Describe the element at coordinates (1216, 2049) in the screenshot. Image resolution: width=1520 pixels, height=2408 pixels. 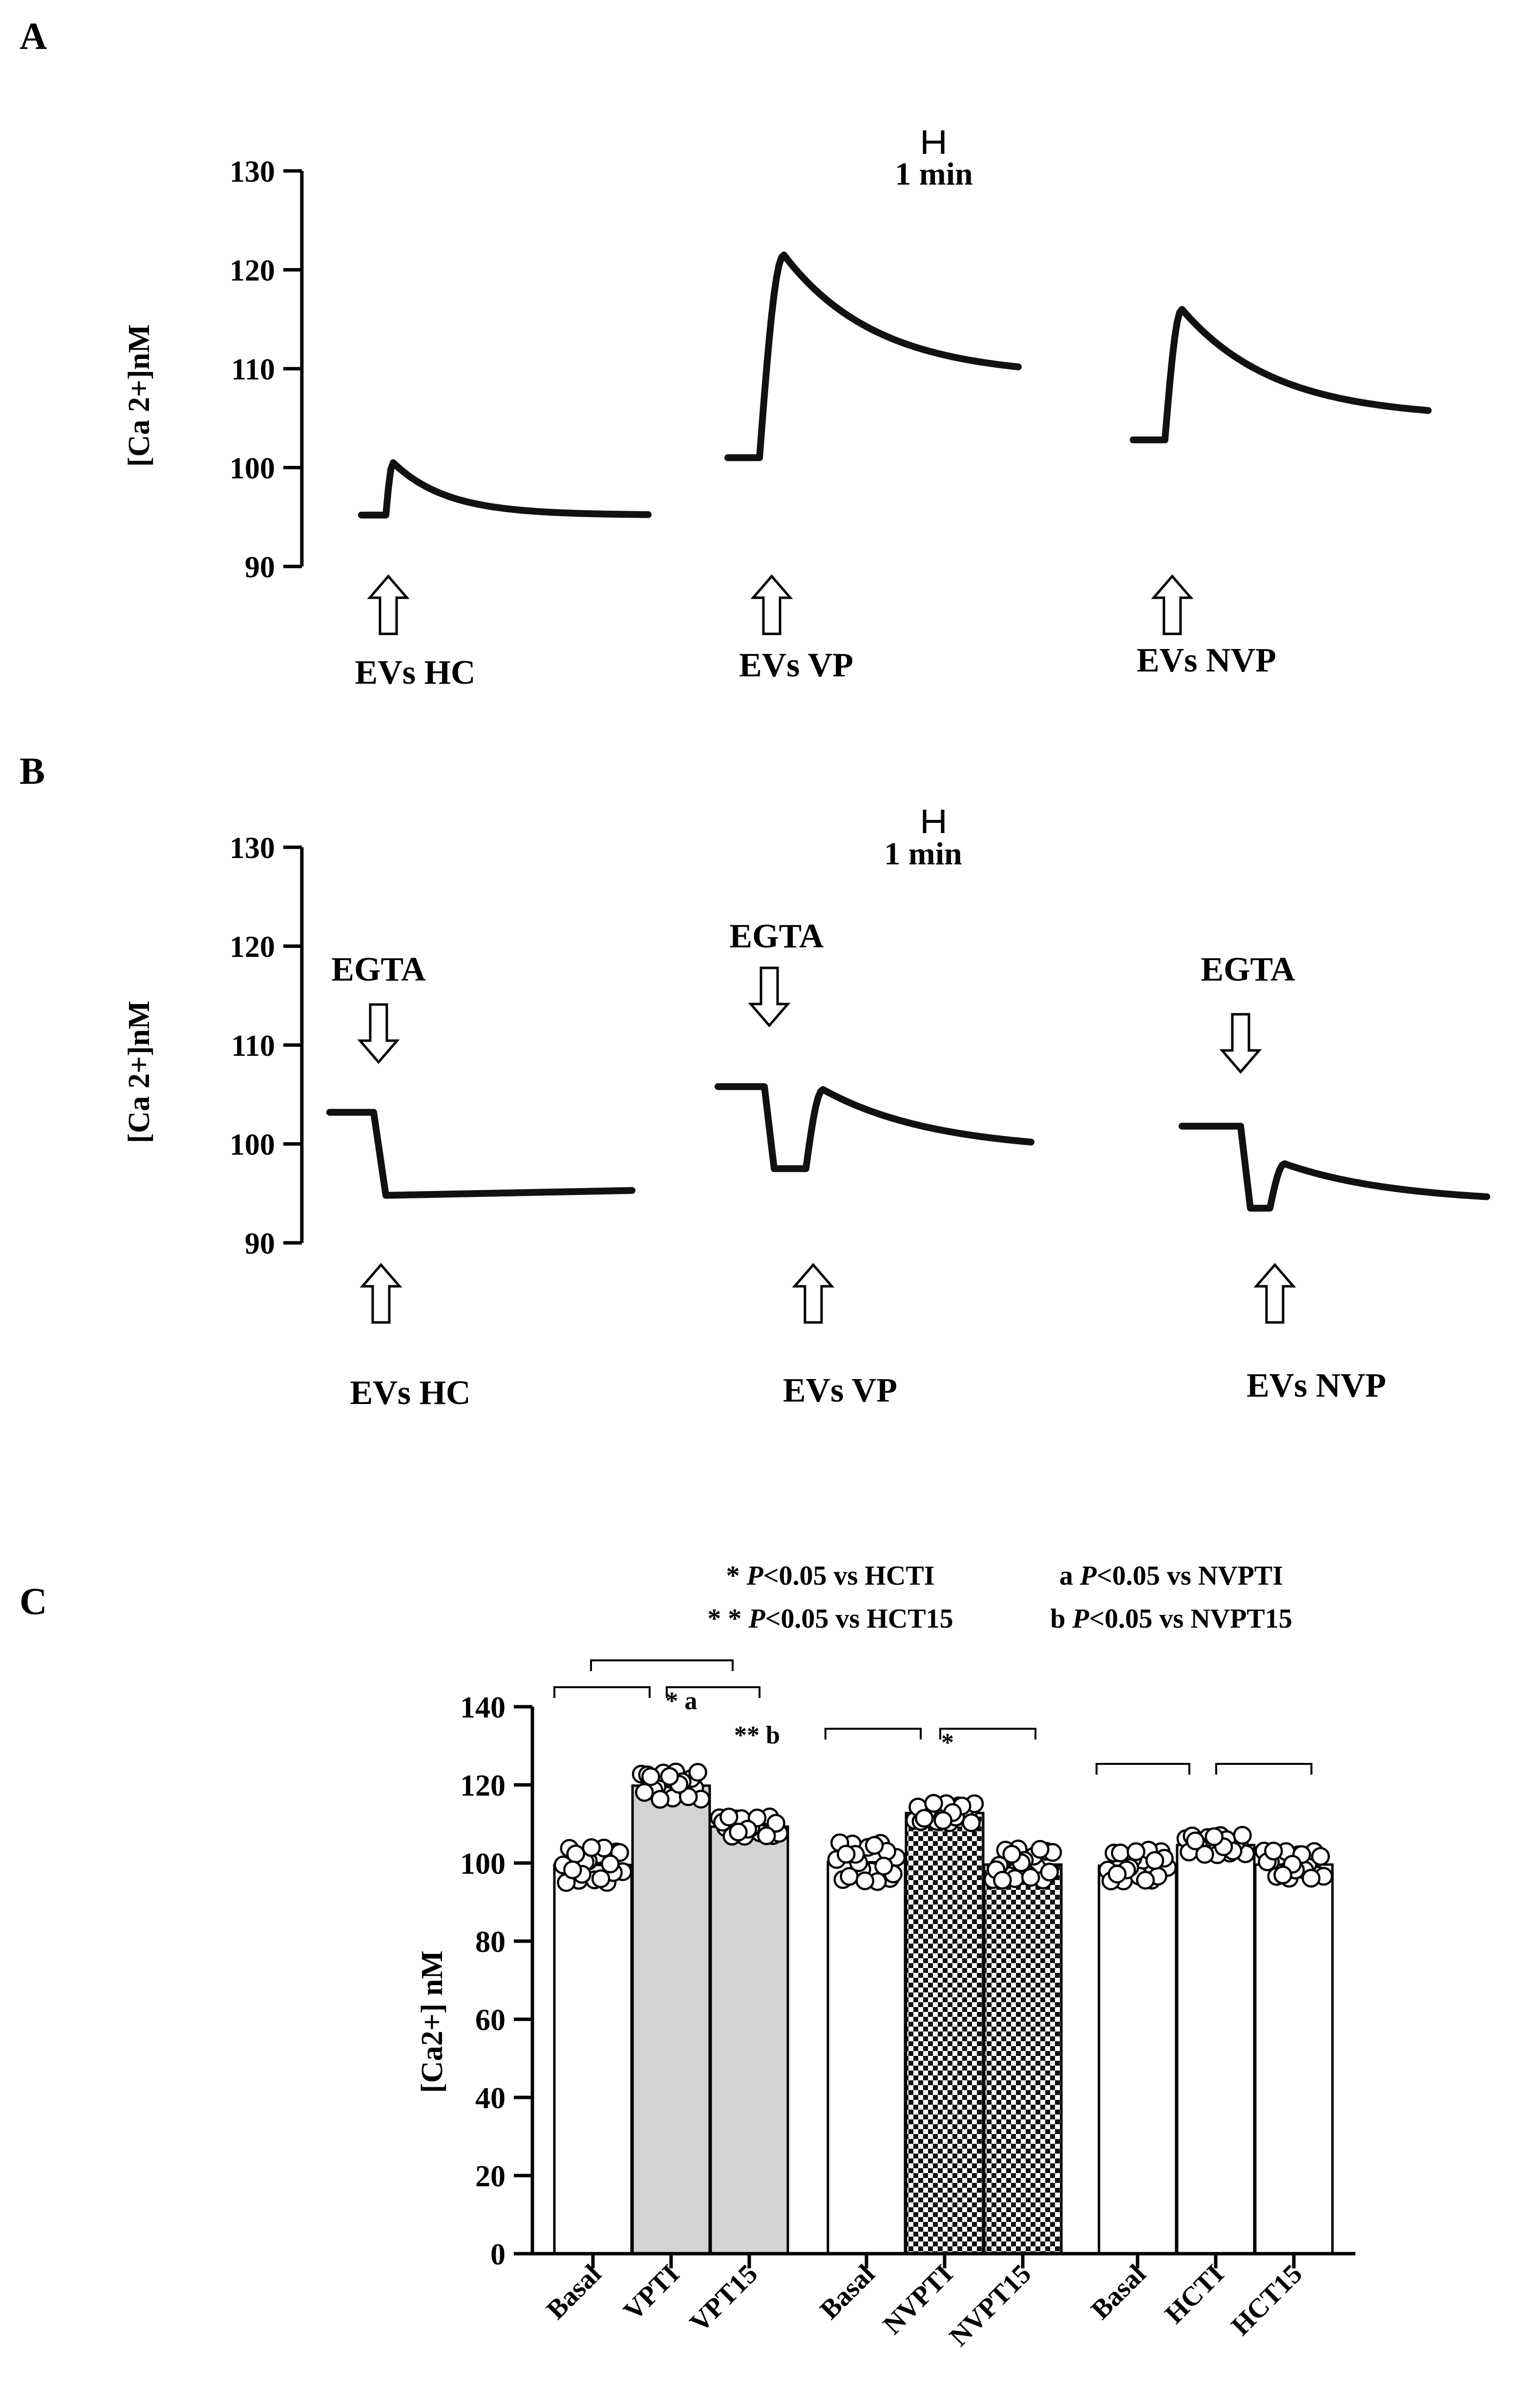
I see `bar-hcti` at that location.